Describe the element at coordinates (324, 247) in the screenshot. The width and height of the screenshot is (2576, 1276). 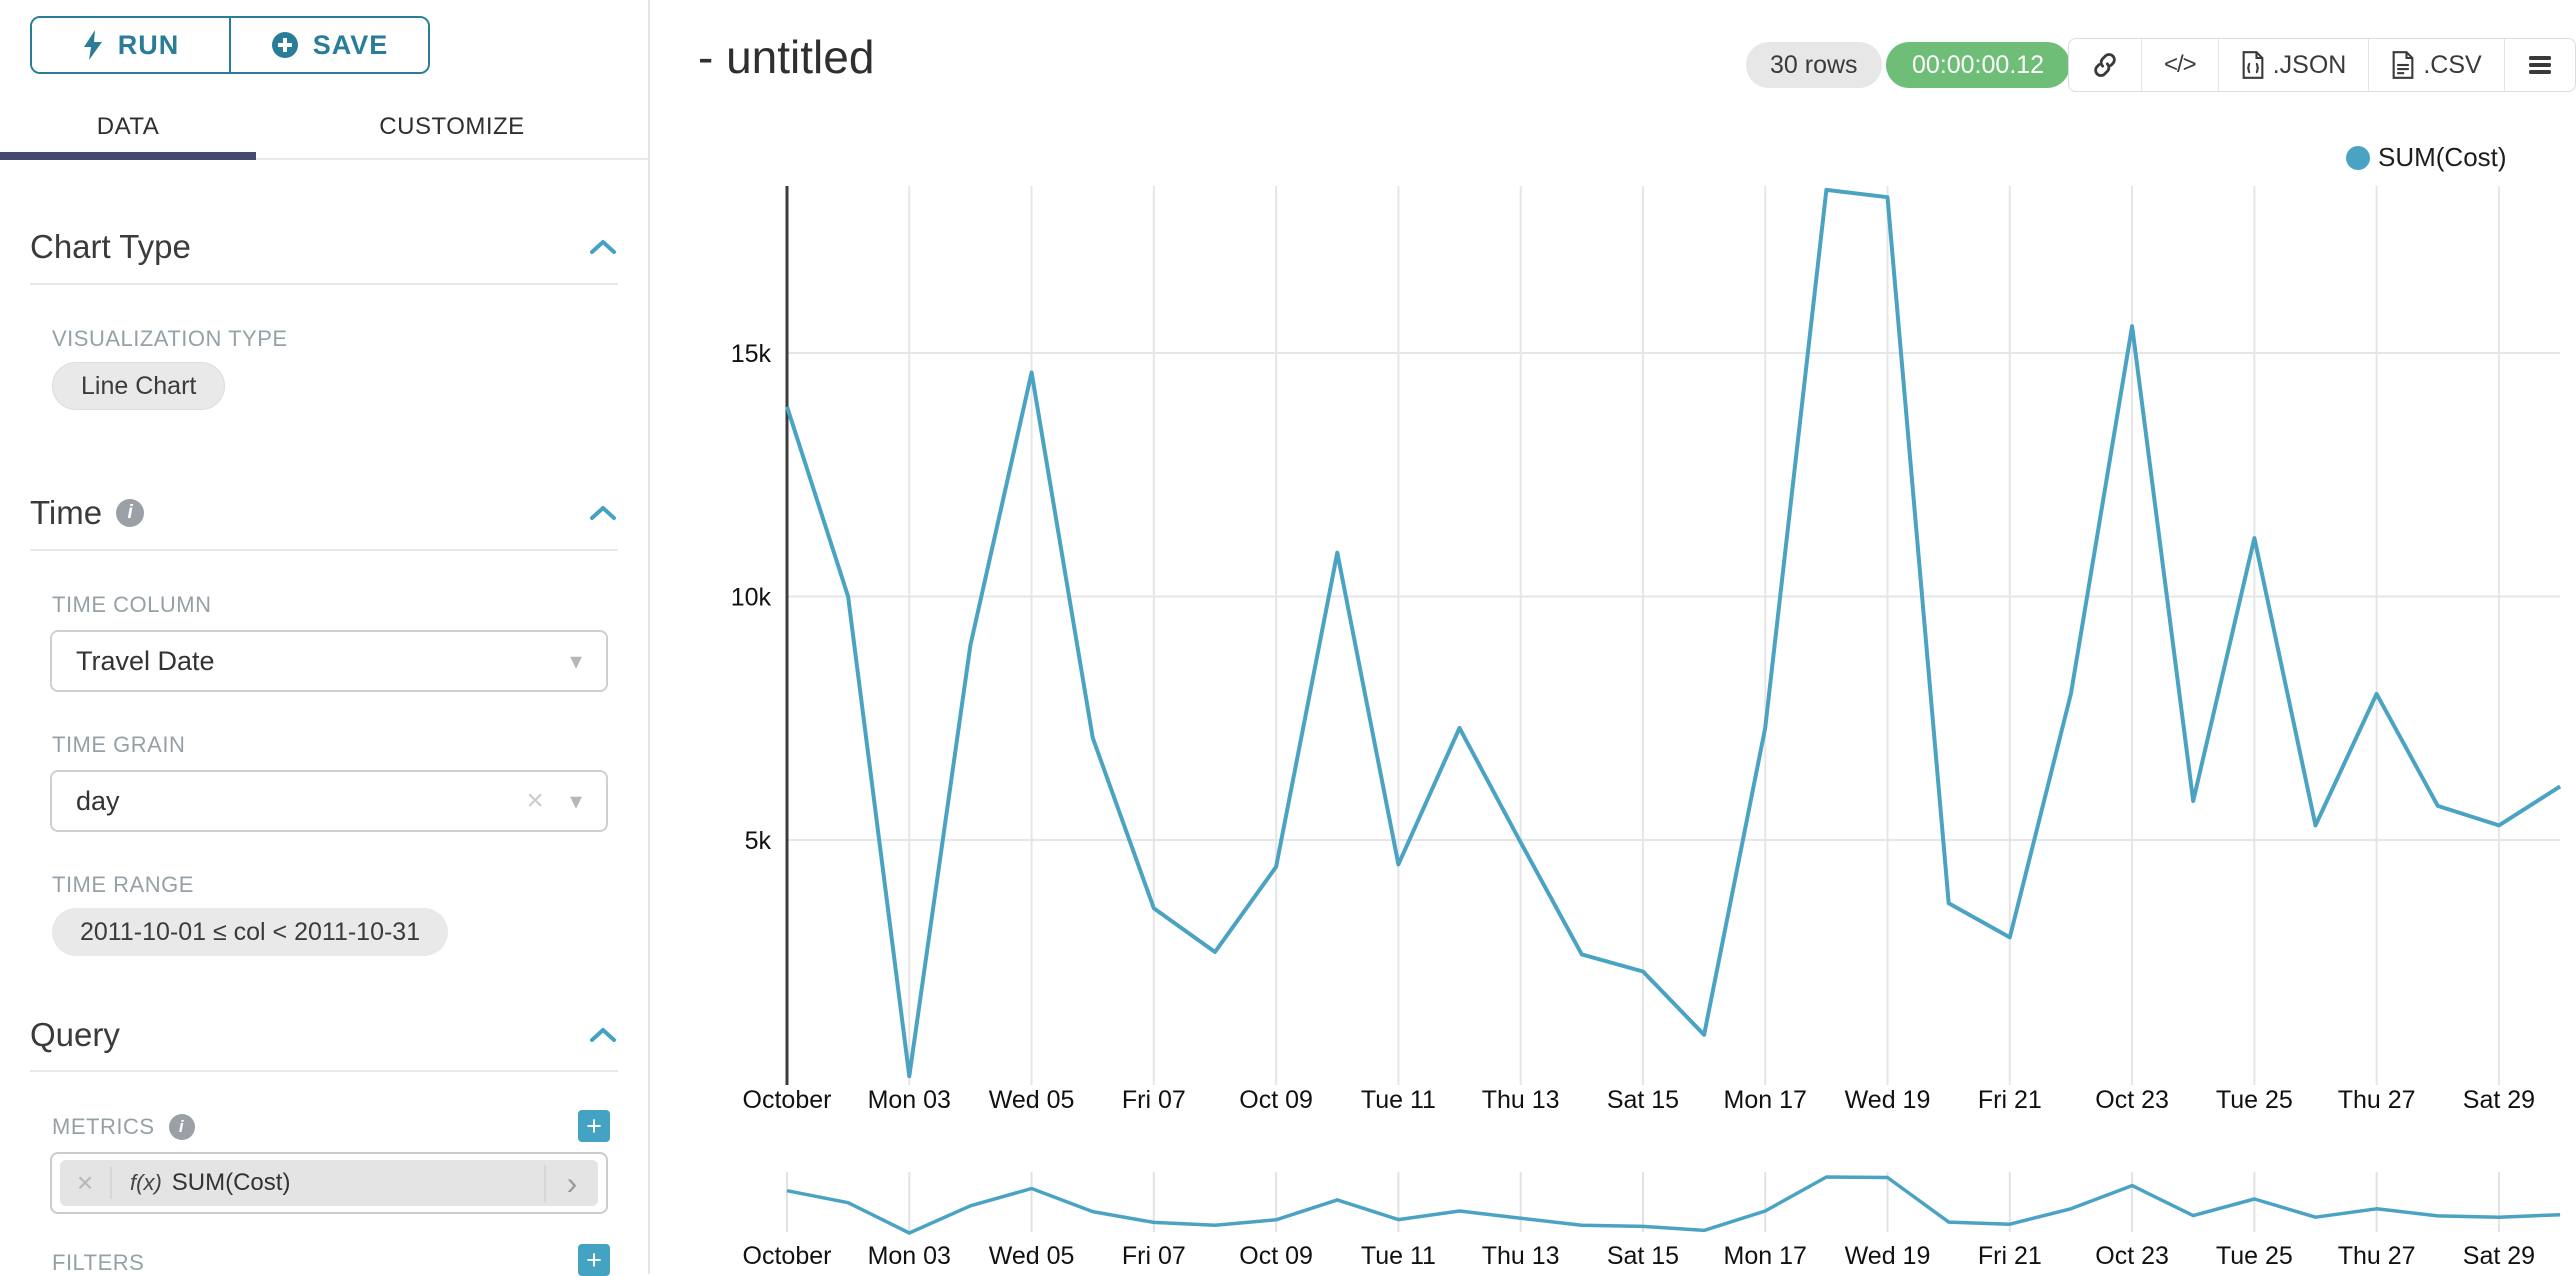
I see `chart-type-section-header: Chart Type` at that location.